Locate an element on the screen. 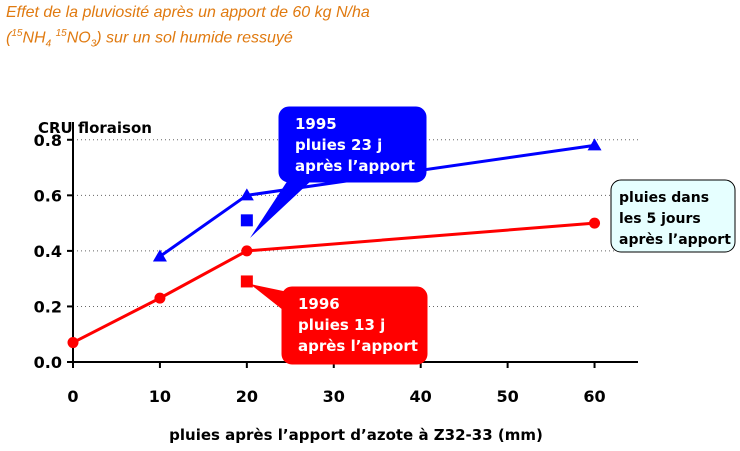 Image resolution: width=740 pixels, height=451 pixels. y-tick-label: 0.6 is located at coordinates (48, 195).